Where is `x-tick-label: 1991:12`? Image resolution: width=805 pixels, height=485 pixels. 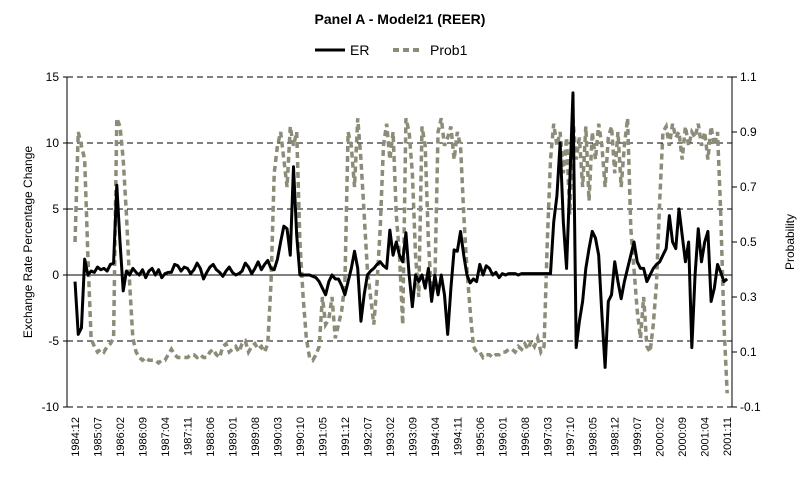 x-tick-label: 1991:12 is located at coordinates (346, 437).